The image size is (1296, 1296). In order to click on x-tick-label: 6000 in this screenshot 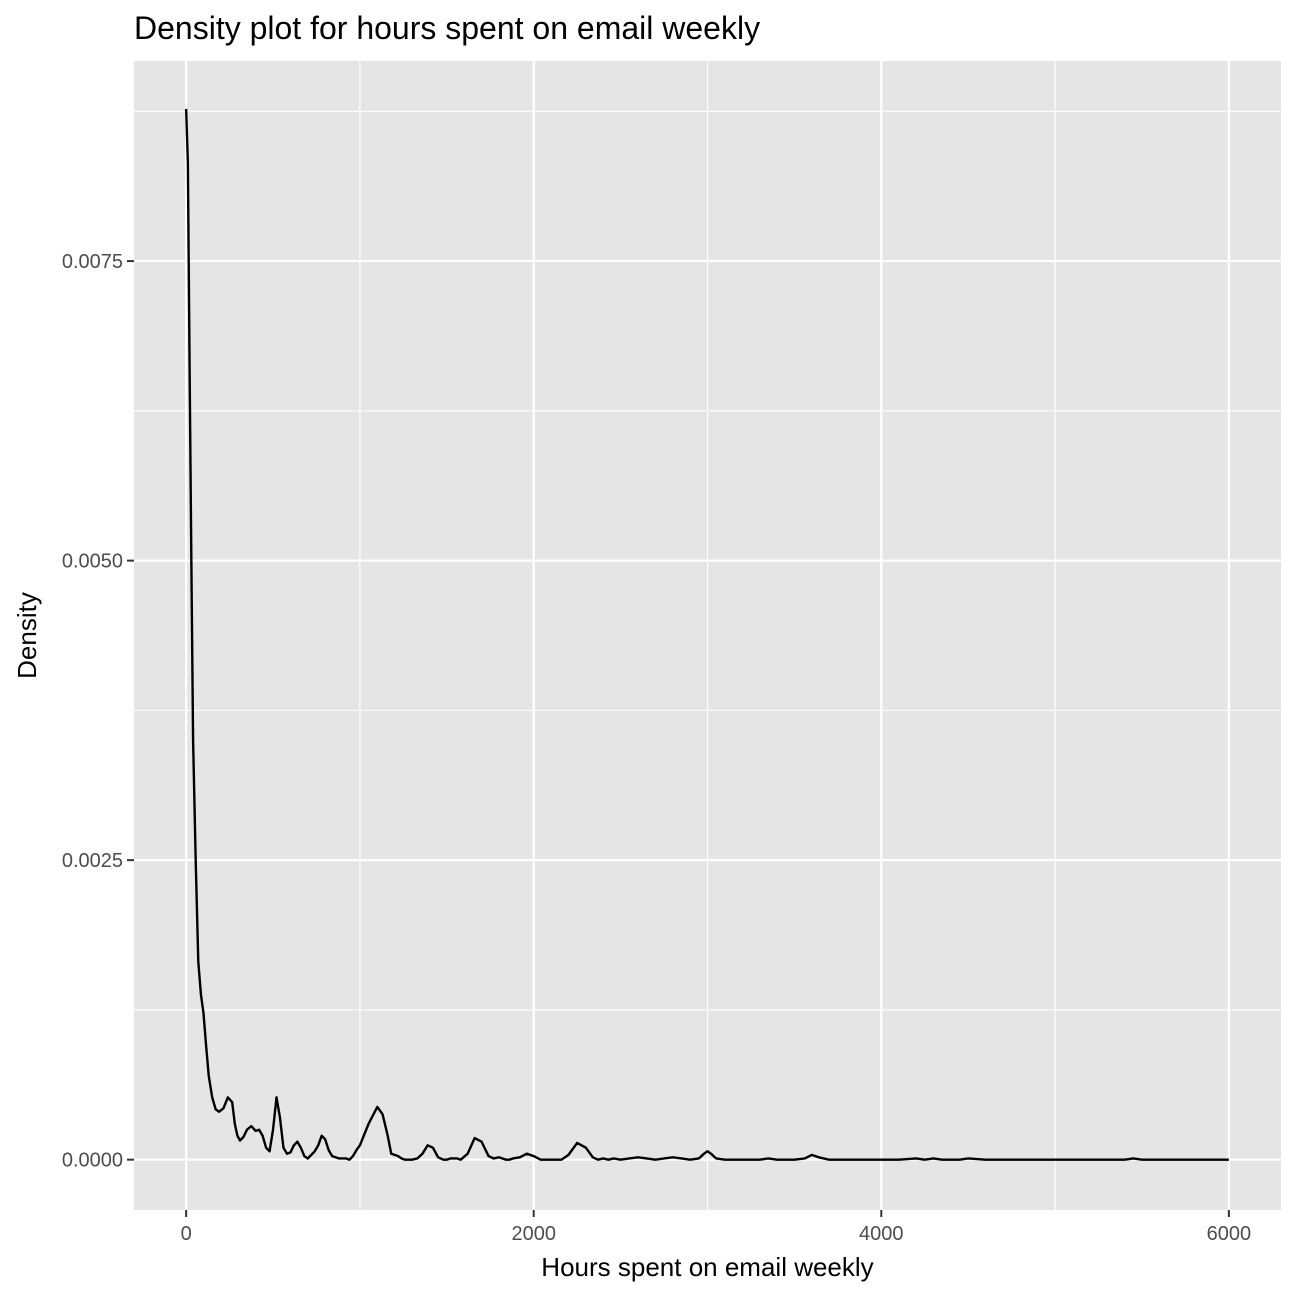, I will do `click(1229, 1234)`.